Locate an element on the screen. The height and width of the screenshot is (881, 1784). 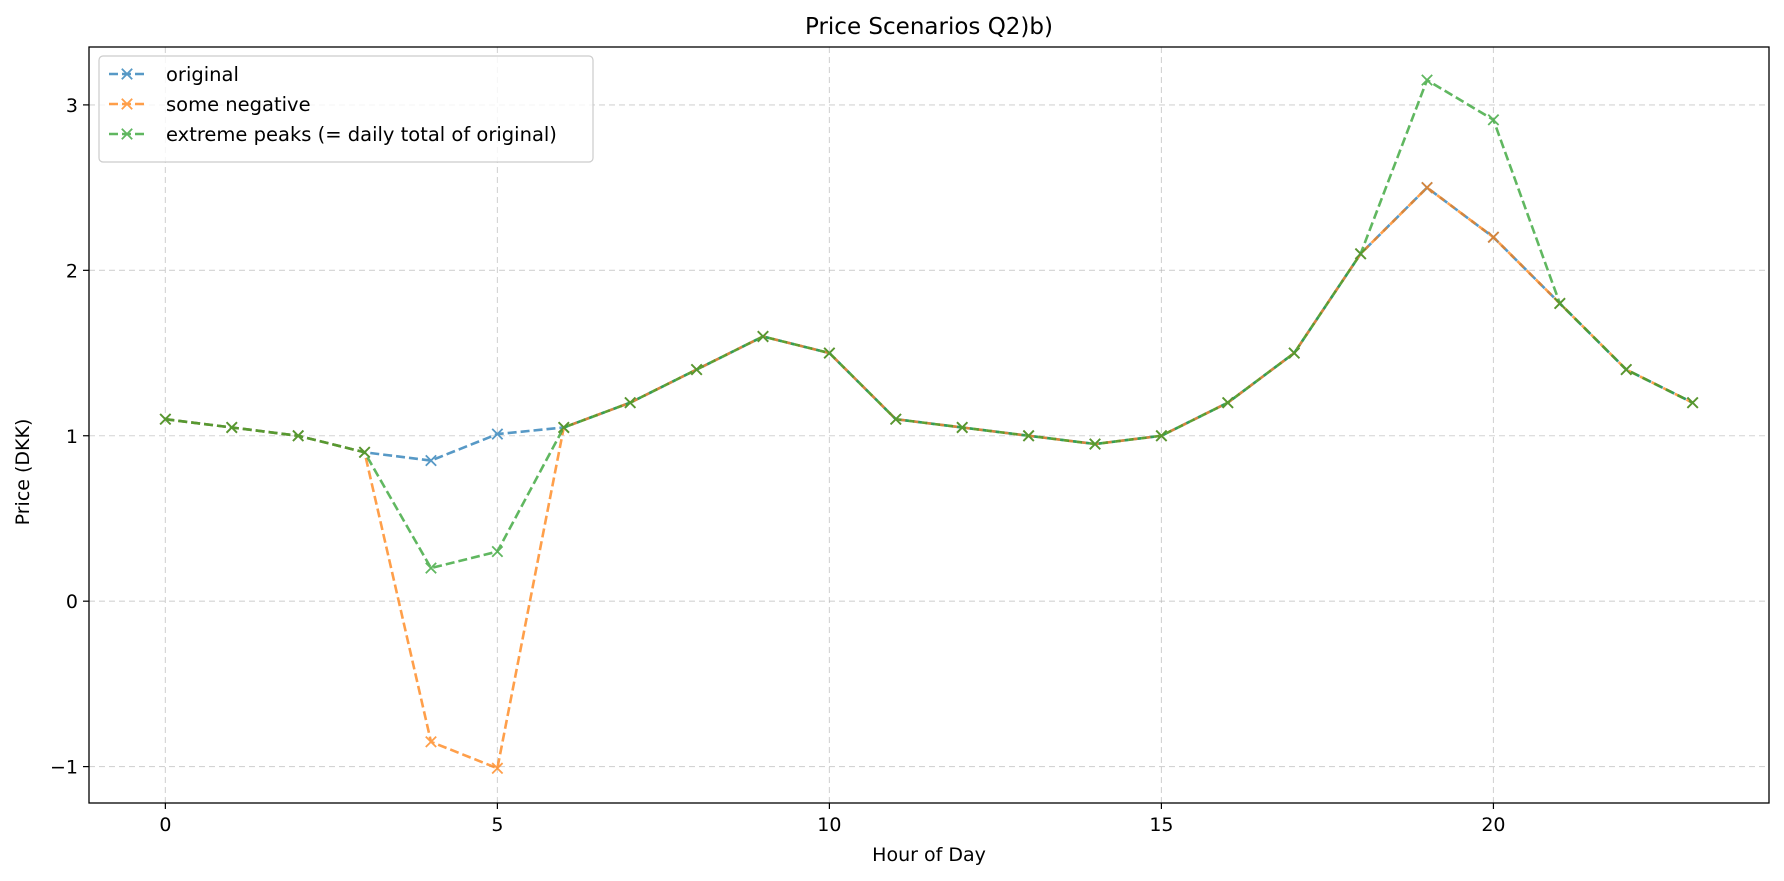
x-axis-label: Hour of Day is located at coordinates (929, 855).